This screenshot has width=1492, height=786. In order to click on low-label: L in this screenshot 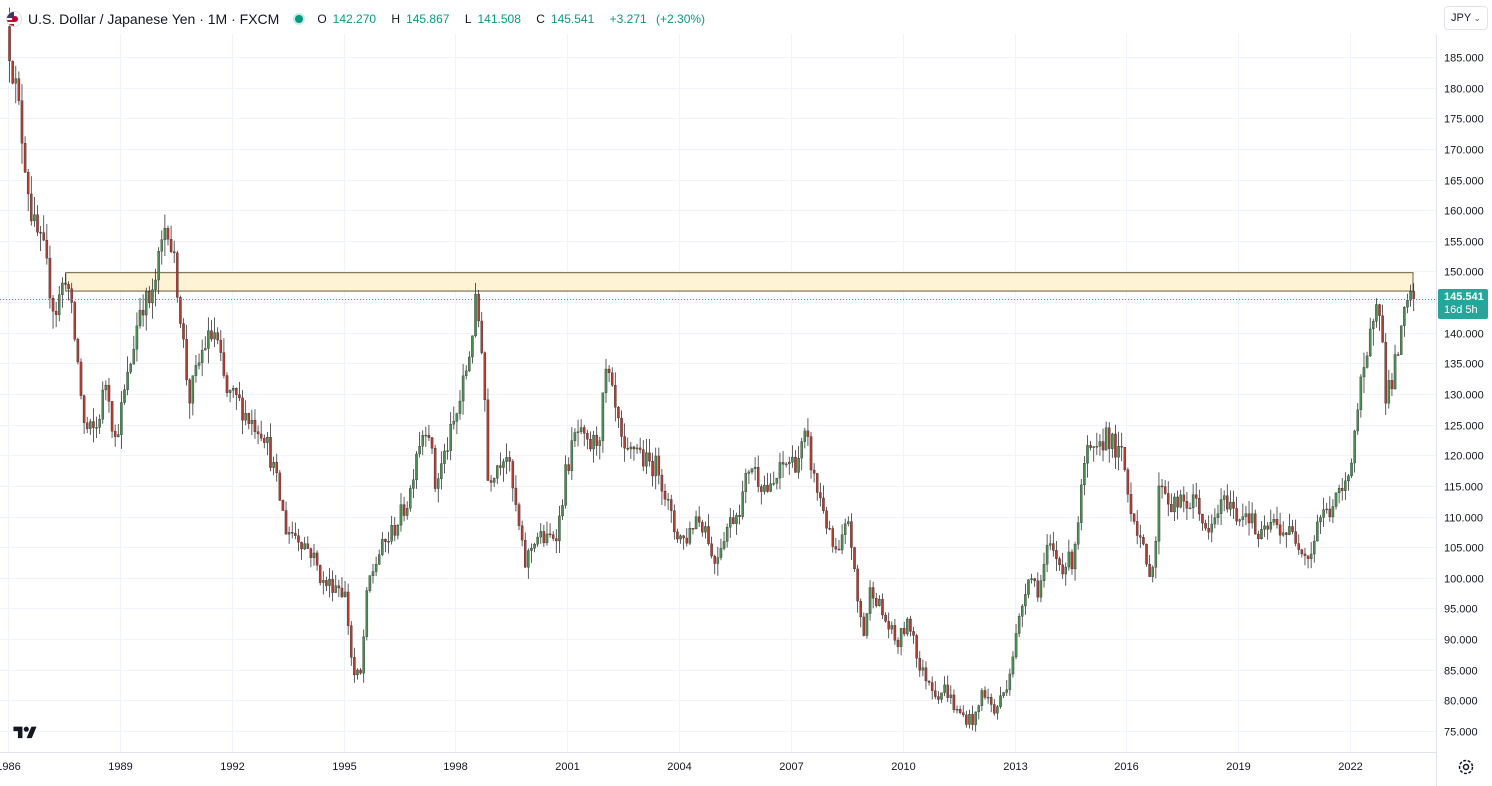, I will do `click(468, 19)`.